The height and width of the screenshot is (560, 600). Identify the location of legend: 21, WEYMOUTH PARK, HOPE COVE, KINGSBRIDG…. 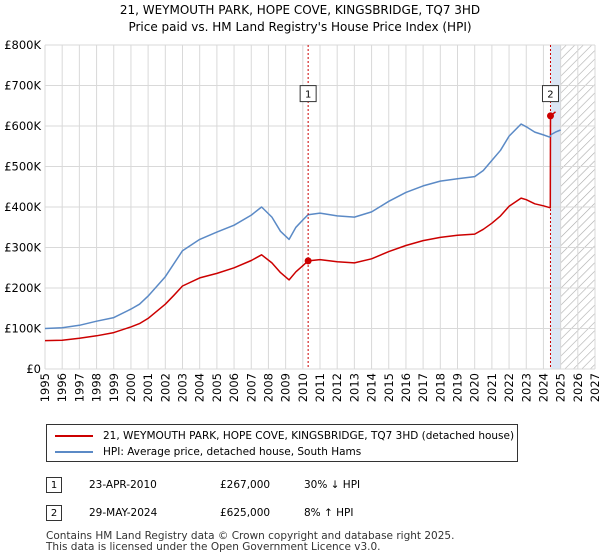
(282, 443).